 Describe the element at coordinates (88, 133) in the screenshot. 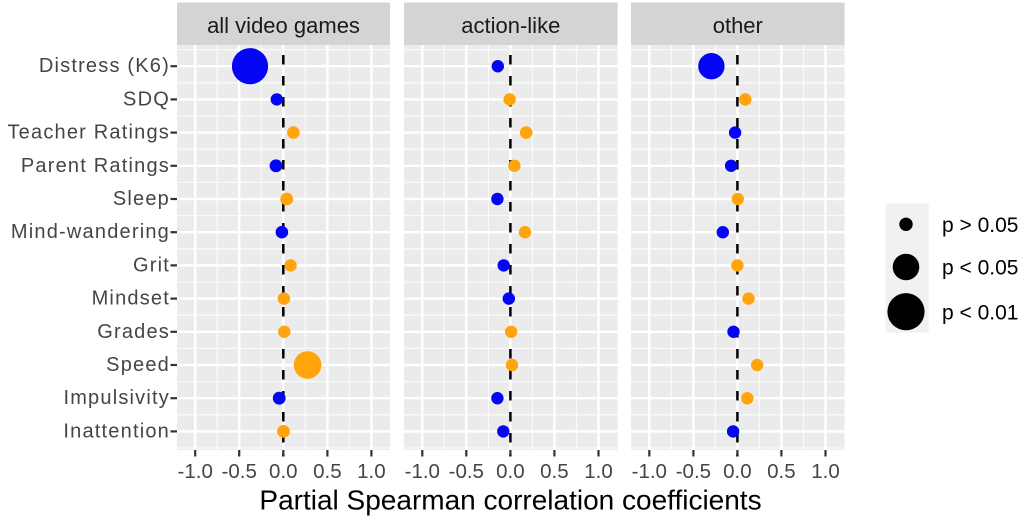

I see `svg-text: Teacher Ratings` at that location.